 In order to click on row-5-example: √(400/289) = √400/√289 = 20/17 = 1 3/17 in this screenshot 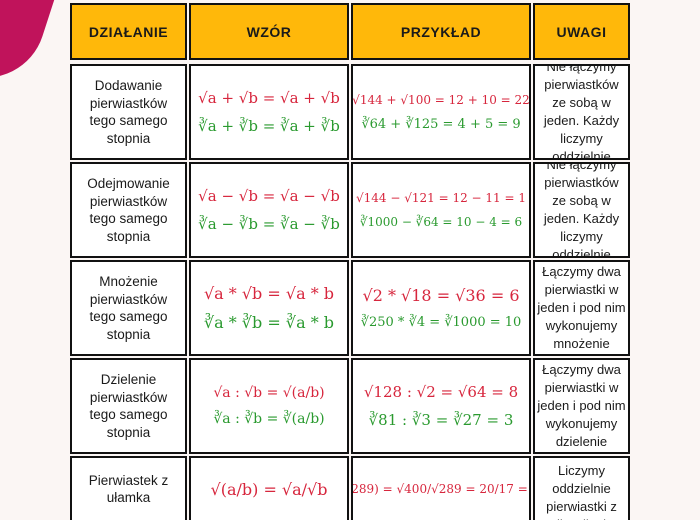, I will do `click(441, 488)`.